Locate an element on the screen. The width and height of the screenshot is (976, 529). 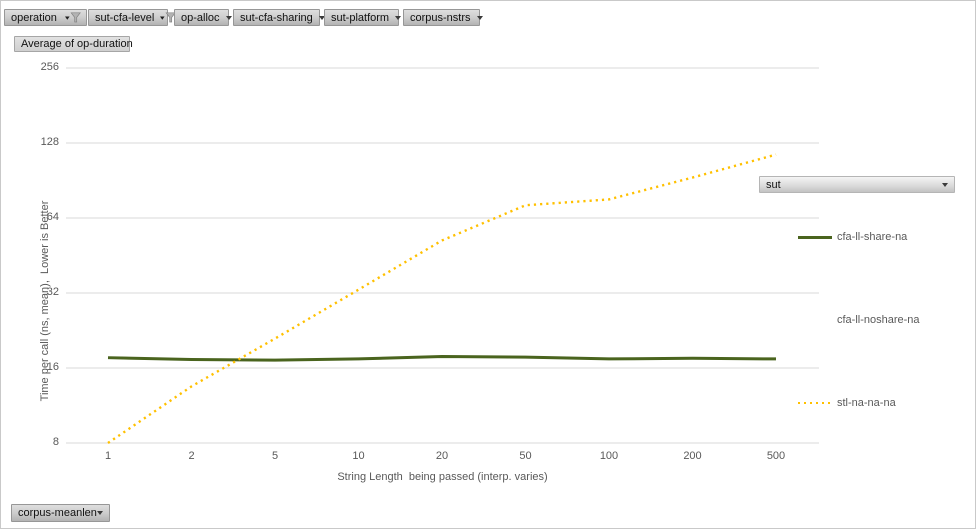
category-field-label: corpus-meanlen is located at coordinates (57, 513).